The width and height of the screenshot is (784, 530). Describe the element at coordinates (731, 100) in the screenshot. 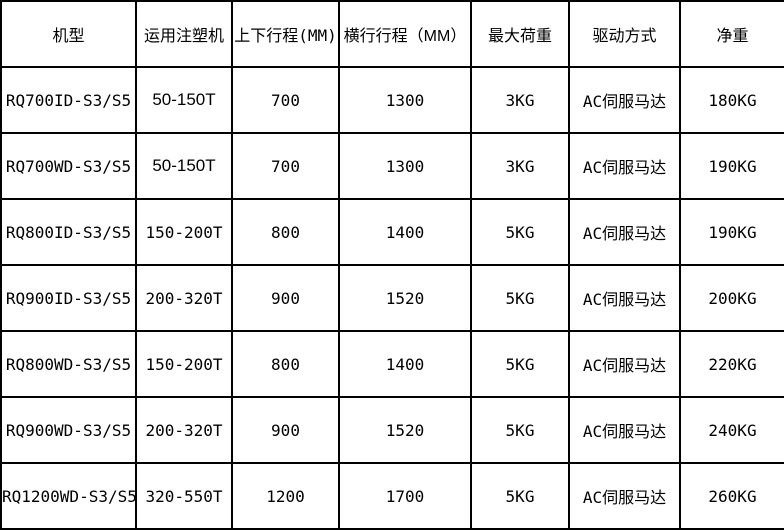

I see `table-cell: 180KG` at that location.